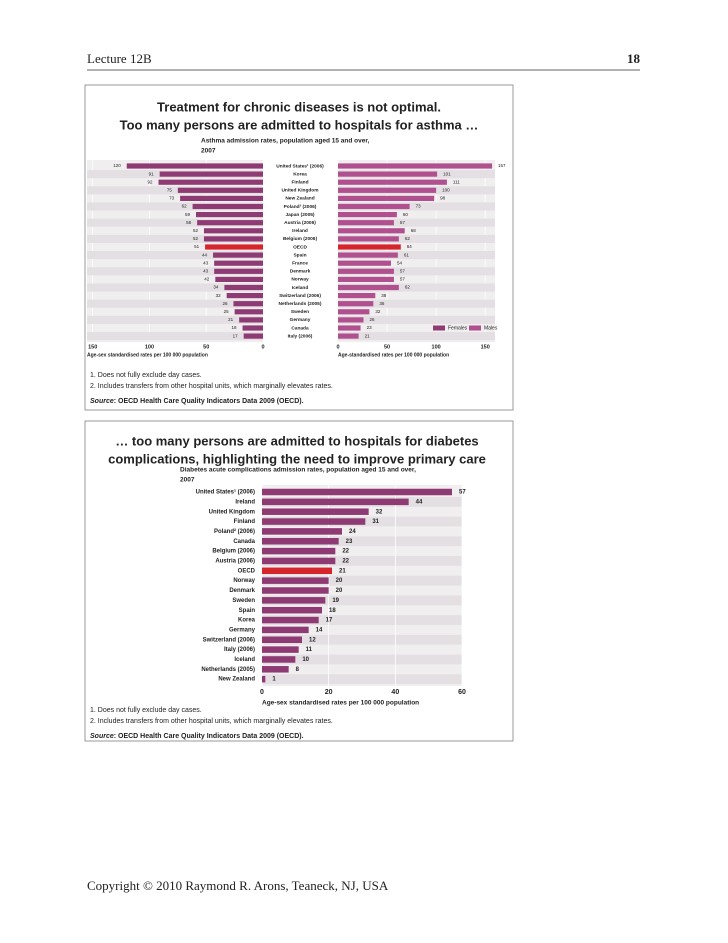 The height and width of the screenshot is (943, 728). Describe the element at coordinates (299, 199) in the screenshot. I see `category-label: New Zealand` at that location.